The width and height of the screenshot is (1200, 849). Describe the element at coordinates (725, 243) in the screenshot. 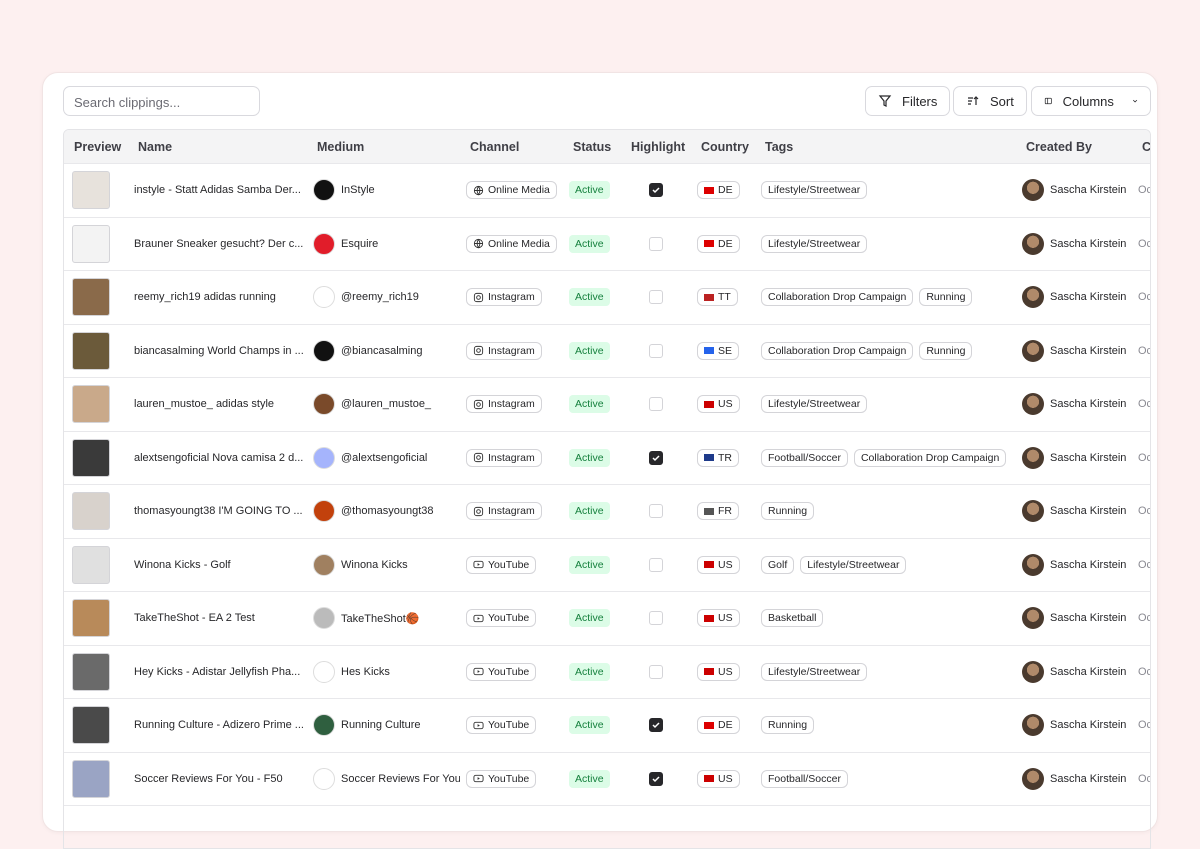

I see `country-code: DE` at that location.